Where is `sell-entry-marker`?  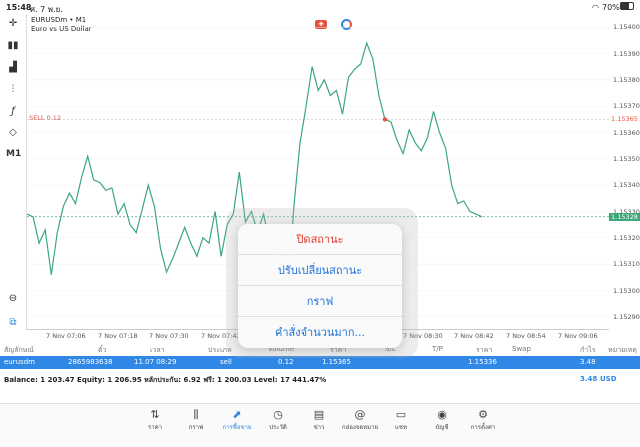
sell-entry-marker is located at coordinates (385, 119).